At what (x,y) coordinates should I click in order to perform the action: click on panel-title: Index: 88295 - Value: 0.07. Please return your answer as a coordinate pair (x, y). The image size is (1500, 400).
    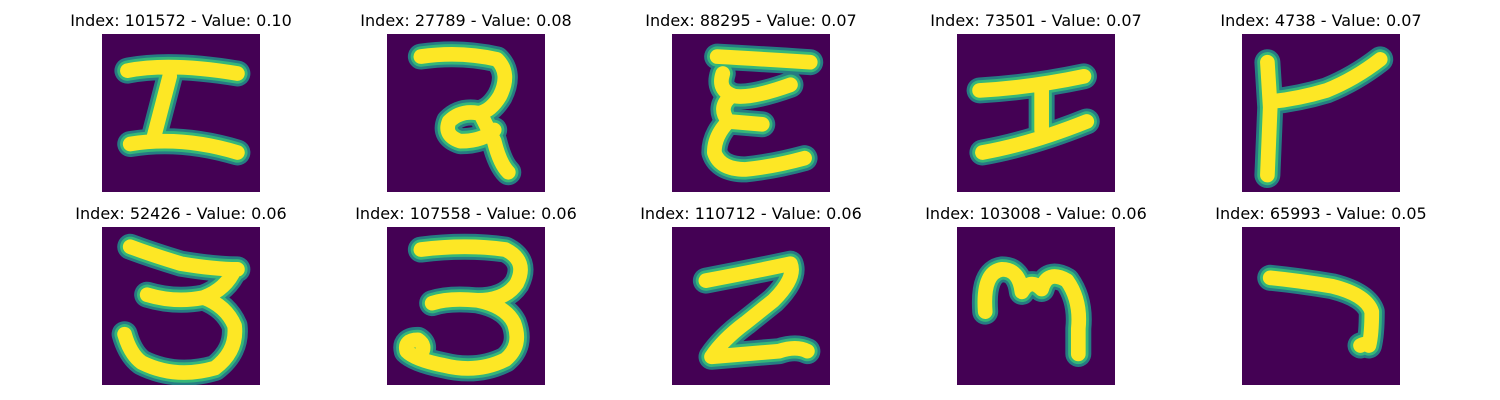
    Looking at the image, I should click on (751, 20).